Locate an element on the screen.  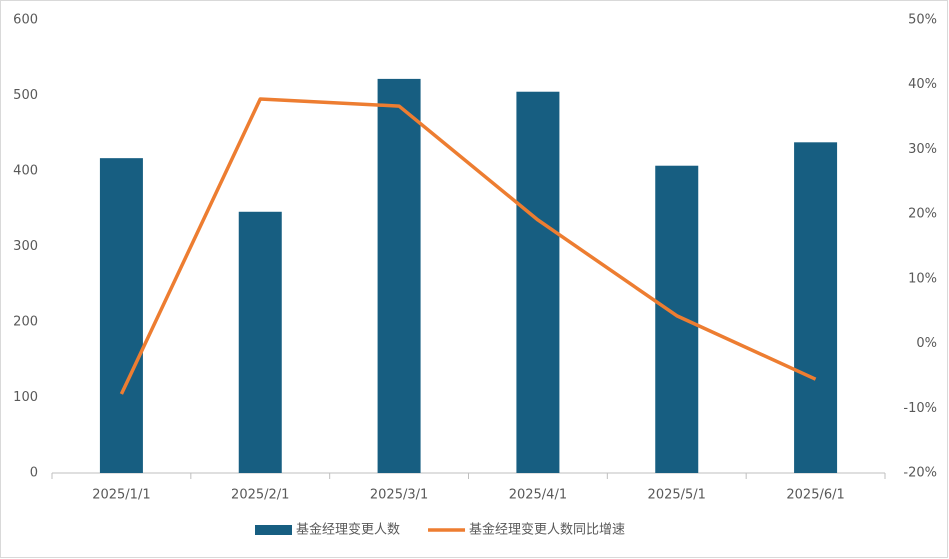
y-tick-label: 300 is located at coordinates (25, 246).